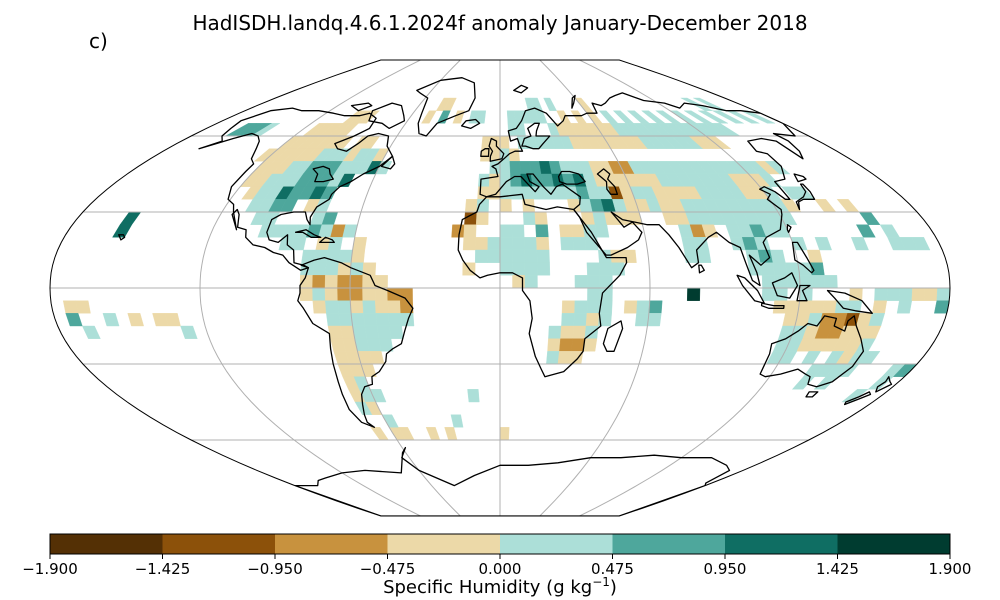 This screenshot has width=1000, height=600. What do you see at coordinates (805, 197) in the screenshot?
I see `coastline-japan` at bounding box center [805, 197].